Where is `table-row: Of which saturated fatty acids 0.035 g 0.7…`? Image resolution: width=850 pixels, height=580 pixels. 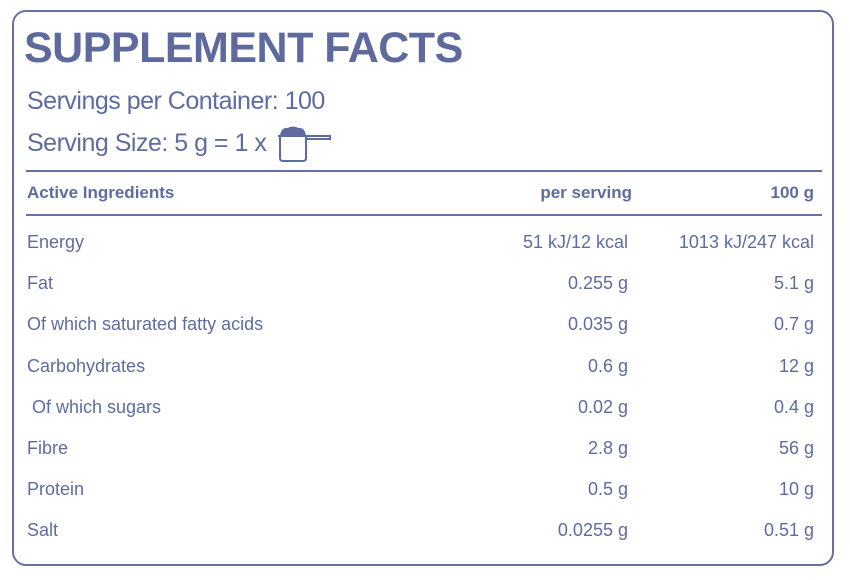
table-row: Of which saturated fatty acids 0.035 g 0.7… is located at coordinates (425, 329).